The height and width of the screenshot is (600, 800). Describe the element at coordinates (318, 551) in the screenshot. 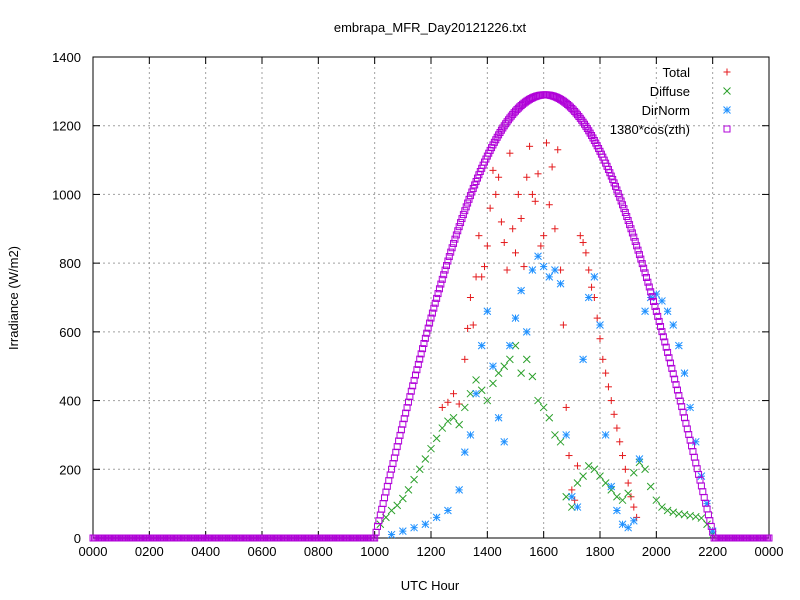

I see `x-tick-label: 0800` at that location.